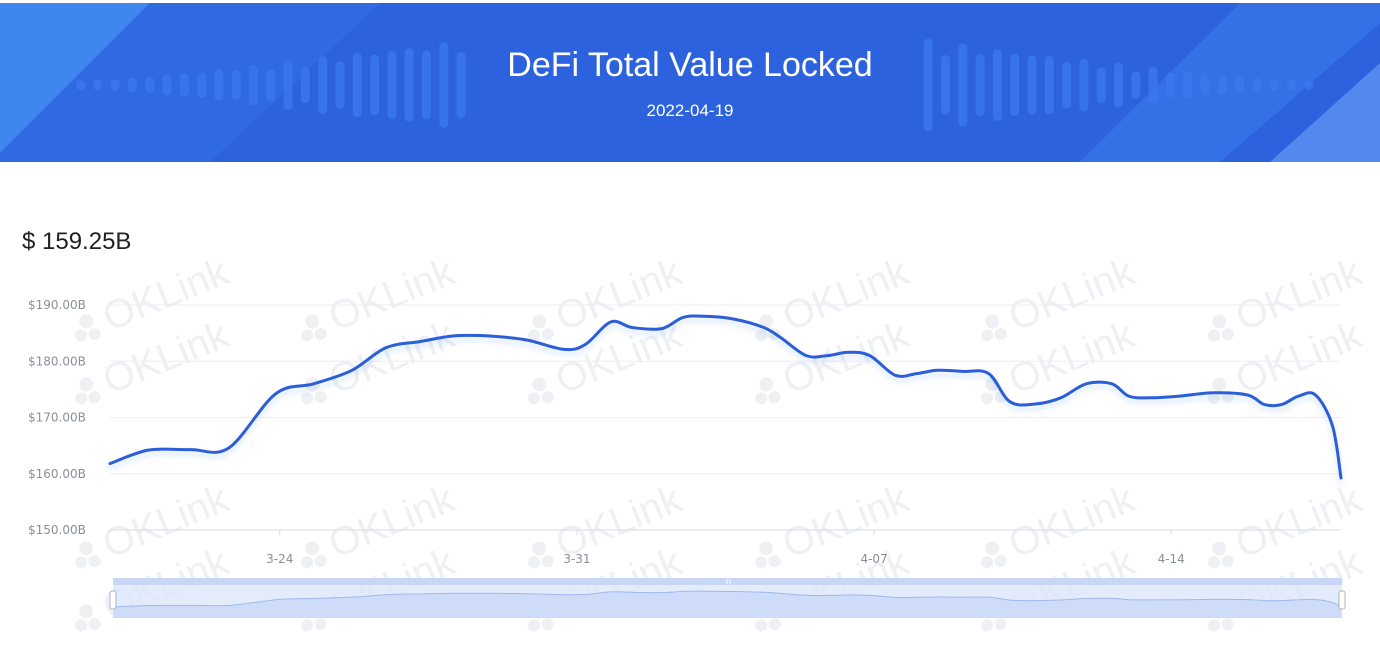 This screenshot has height=664, width=1380. Describe the element at coordinates (57, 418) in the screenshot. I see `y-tick-label: $170.00B` at that location.